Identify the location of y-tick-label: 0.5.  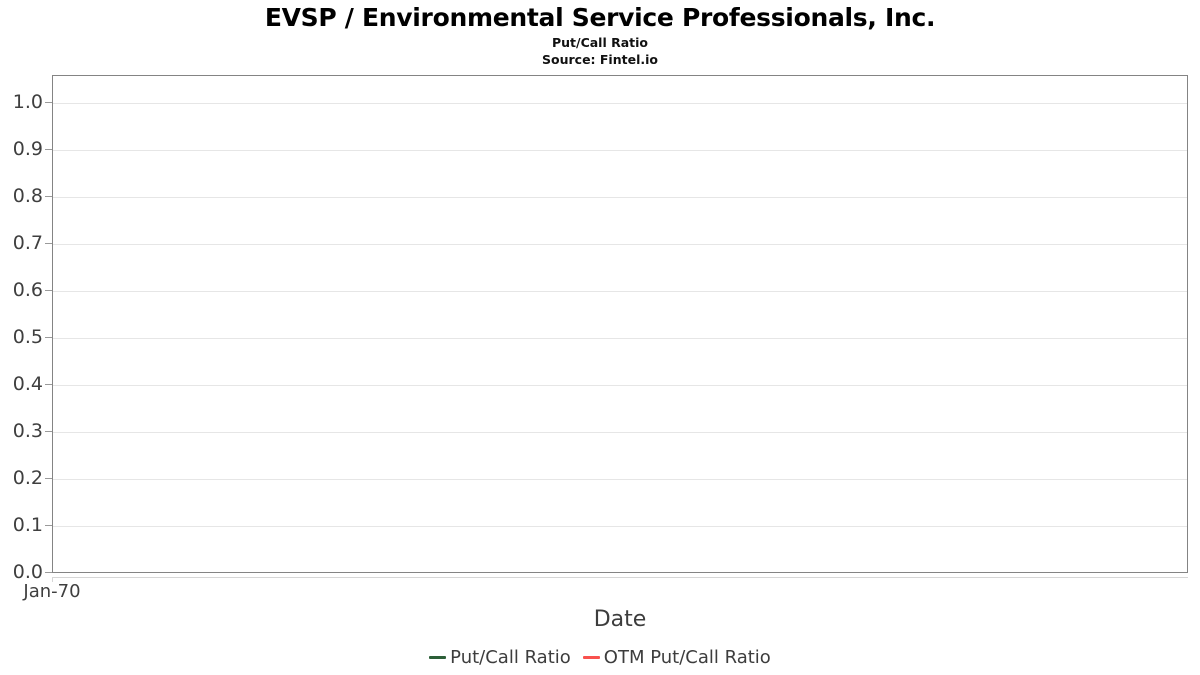
(27, 337).